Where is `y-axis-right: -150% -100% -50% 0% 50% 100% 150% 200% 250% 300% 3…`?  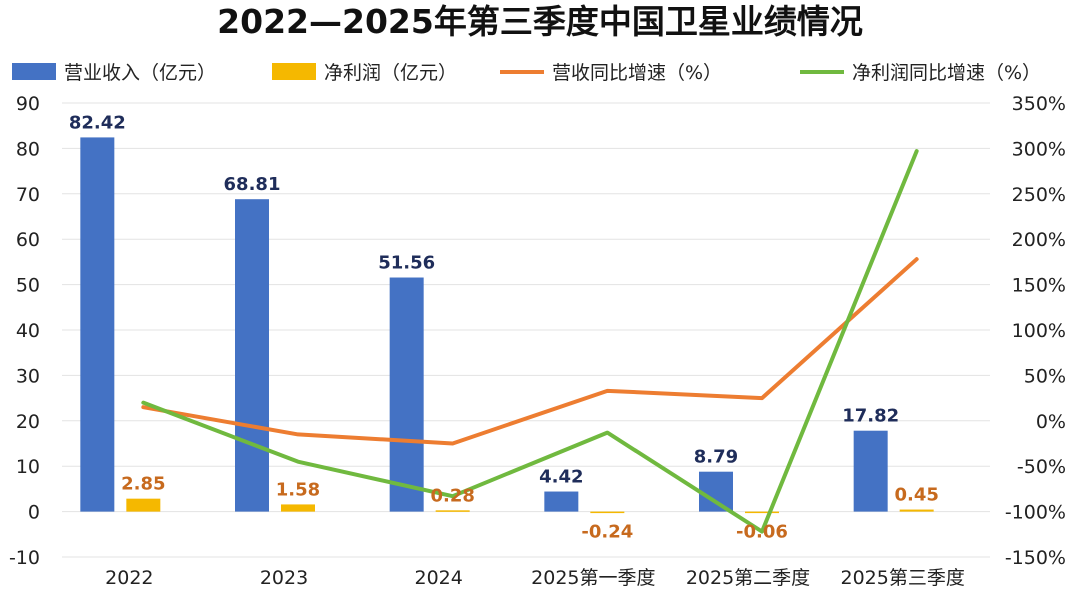 y-axis-right: -150% -100% -50% 0% 50% 100% 150% 200% 250% 300% 3… is located at coordinates (1035, 331).